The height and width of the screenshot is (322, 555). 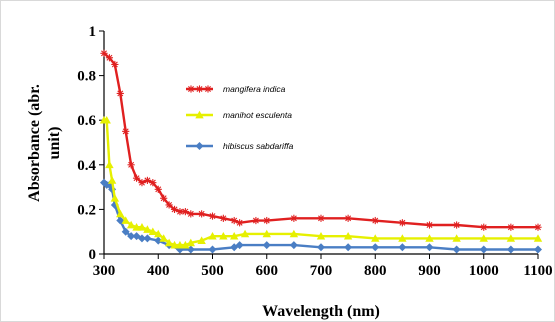 I want to click on y-tick-label: 0.6, so click(x=86, y=121).